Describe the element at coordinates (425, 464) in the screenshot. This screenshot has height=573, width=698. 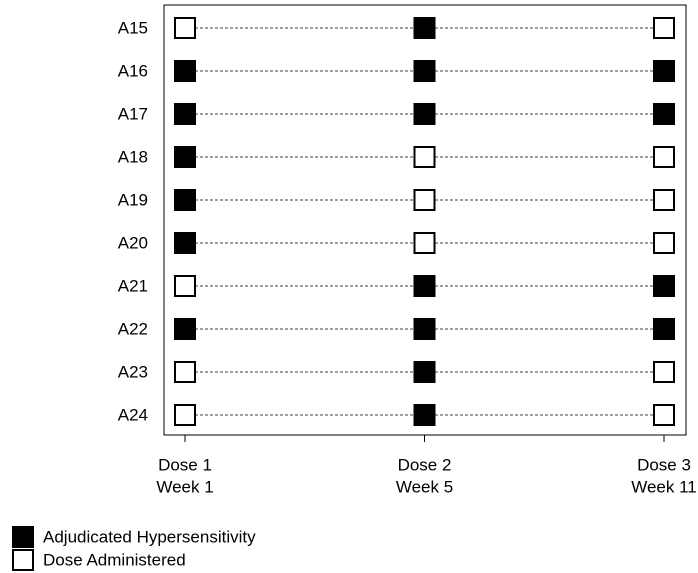
I see `x-tick-label: Dose 2` at that location.